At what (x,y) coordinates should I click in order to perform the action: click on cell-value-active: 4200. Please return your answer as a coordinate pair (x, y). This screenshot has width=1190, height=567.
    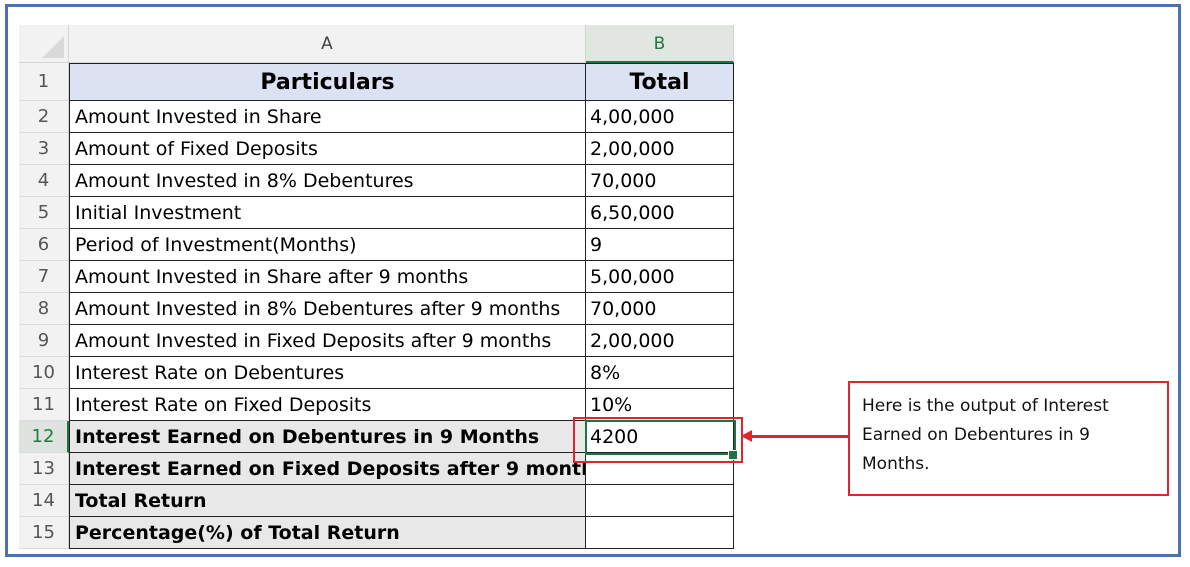
    Looking at the image, I should click on (660, 437).